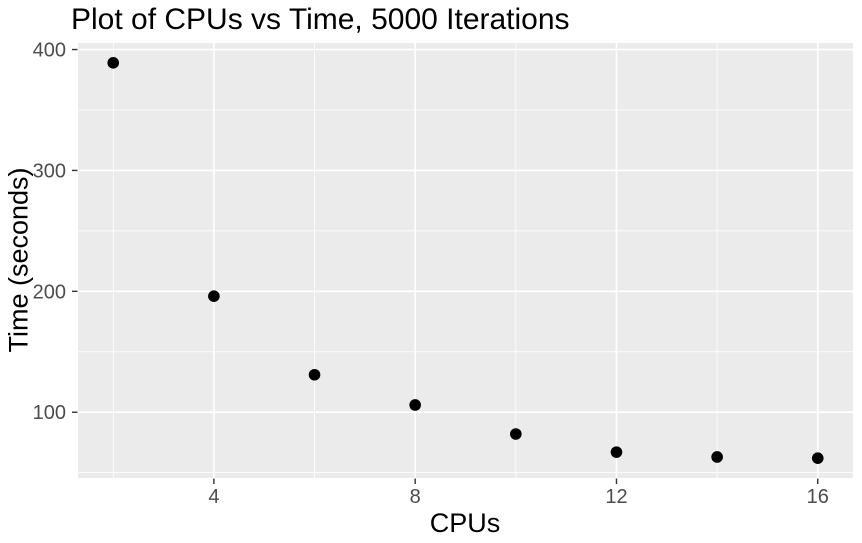 This screenshot has width=862, height=543. Describe the element at coordinates (49, 171) in the screenshot. I see `y-tick-label: 300` at that location.